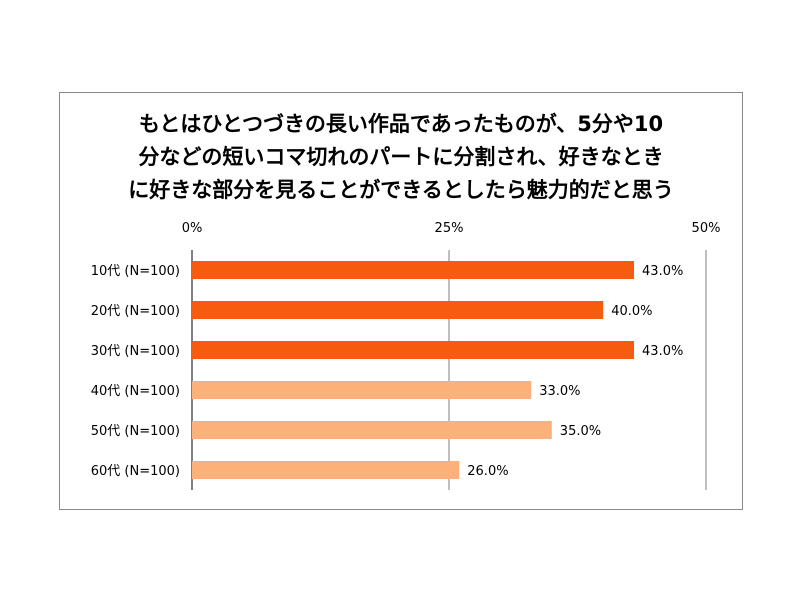 The width and height of the screenshot is (800, 600). What do you see at coordinates (559, 391) in the screenshot?
I see `value-label-3: 33.0%` at bounding box center [559, 391].